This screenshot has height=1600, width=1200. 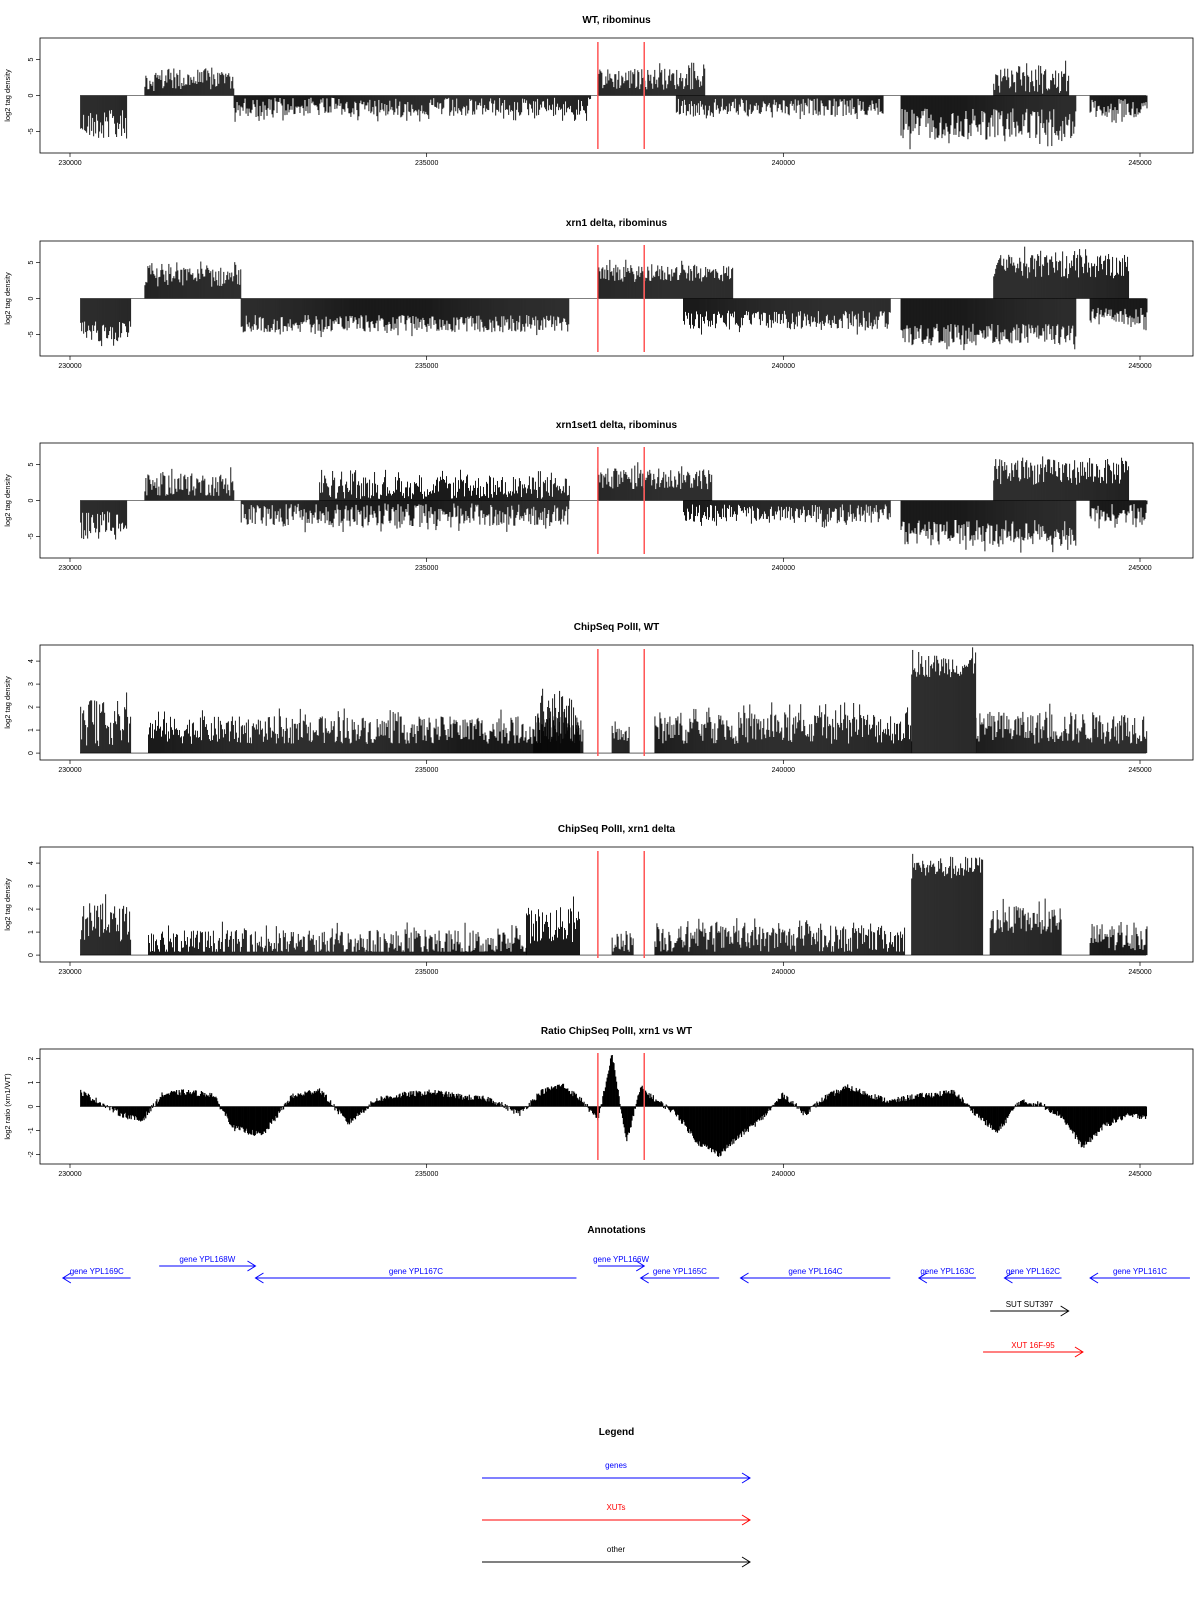 What do you see at coordinates (617, 425) in the screenshot?
I see `panel-title: xrn1set1 delta, ribominus` at bounding box center [617, 425].